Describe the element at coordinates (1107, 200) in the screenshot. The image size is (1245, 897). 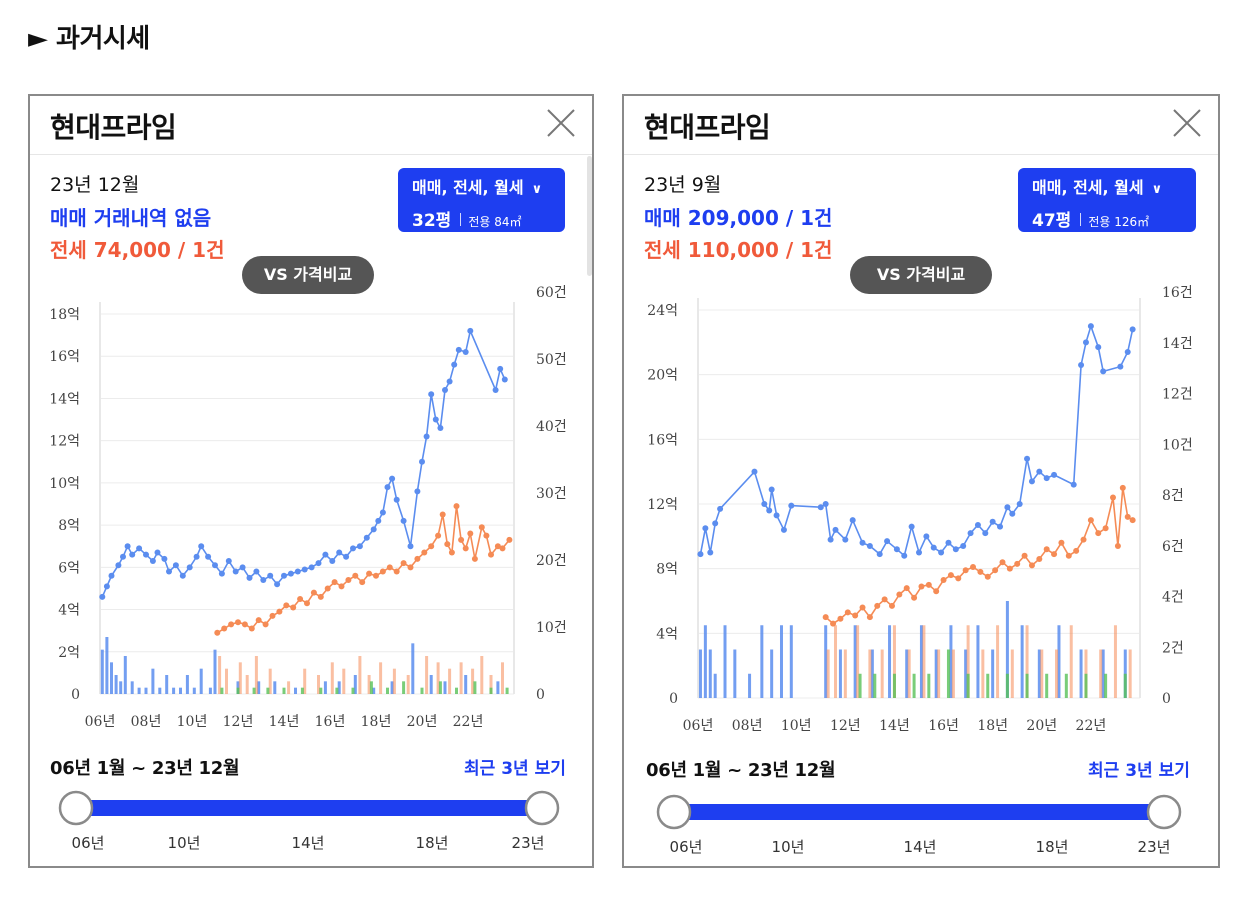
I see `deal-type-selector: 매매, 전세, 월세 ∨ 47평 전용 126㎡` at that location.